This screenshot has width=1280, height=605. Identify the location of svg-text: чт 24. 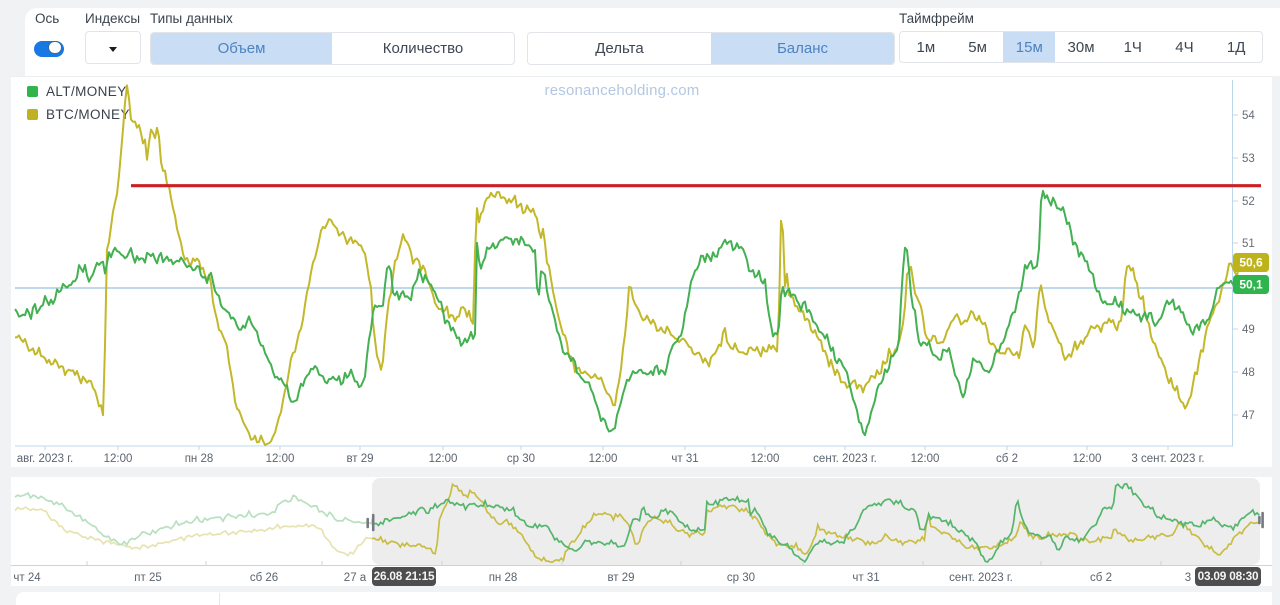
(27, 578).